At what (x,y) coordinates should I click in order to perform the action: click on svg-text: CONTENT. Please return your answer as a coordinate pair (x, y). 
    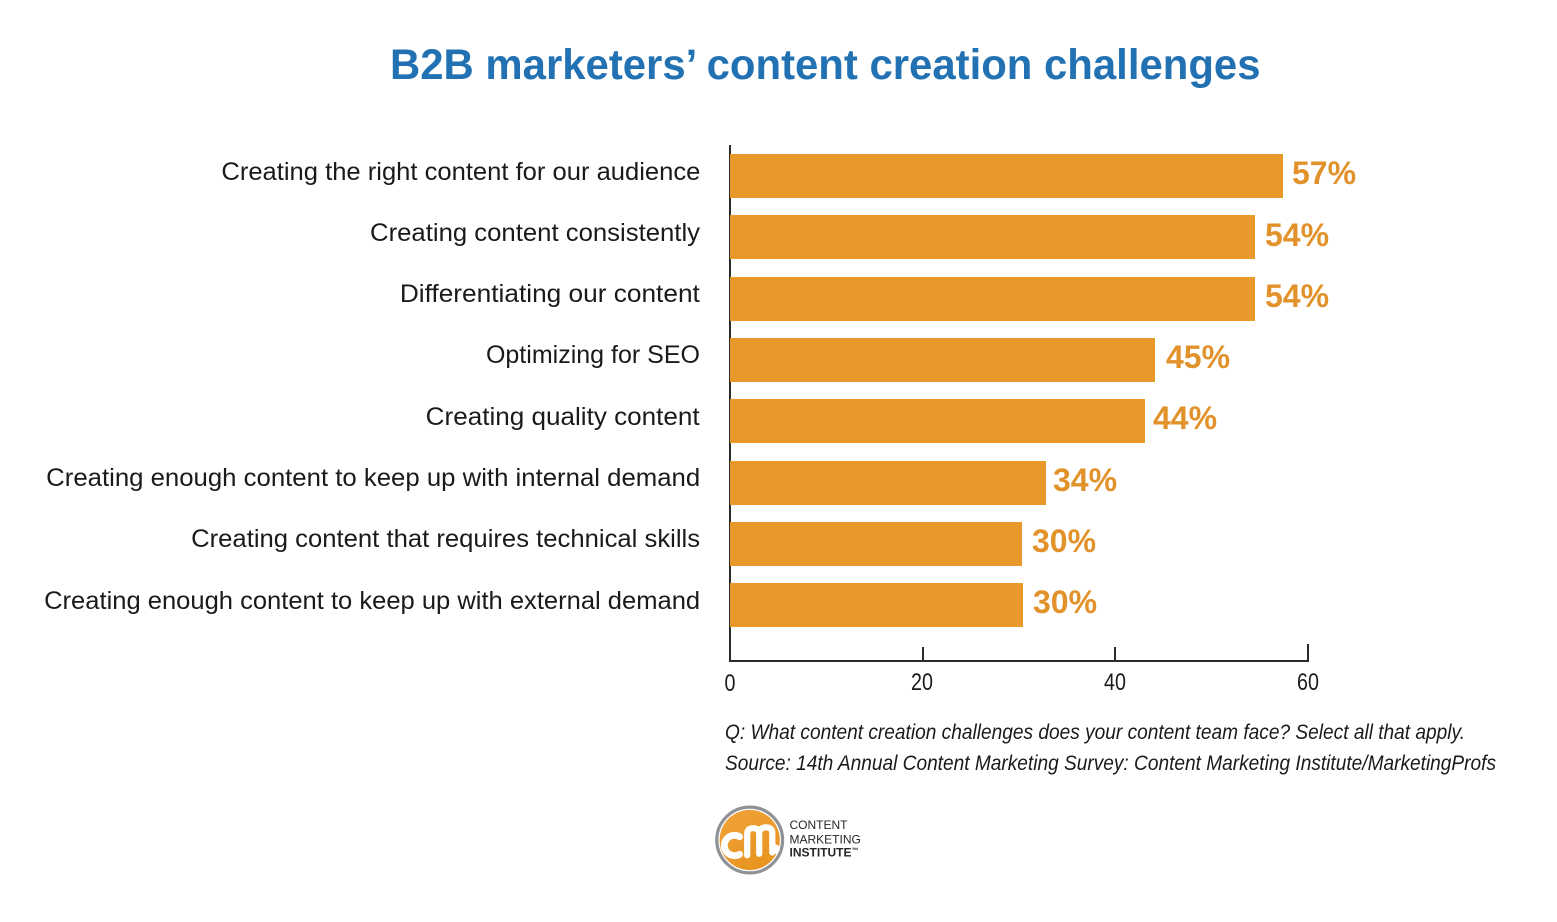
    Looking at the image, I should click on (819, 825).